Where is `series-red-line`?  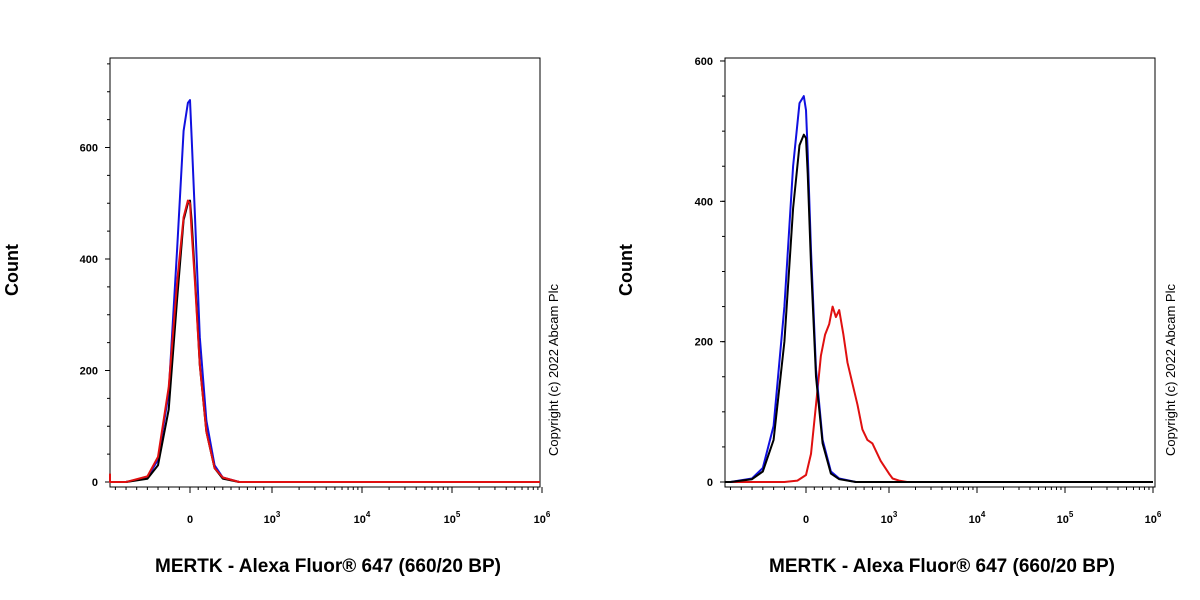
series-red-line is located at coordinates (939, 394).